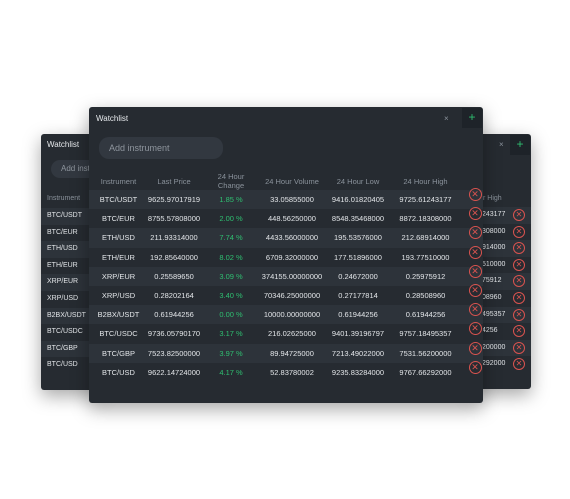 This screenshot has width=570, height=499. Describe the element at coordinates (71, 349) in the screenshot. I see `list-item: BTC/GBP` at that location.